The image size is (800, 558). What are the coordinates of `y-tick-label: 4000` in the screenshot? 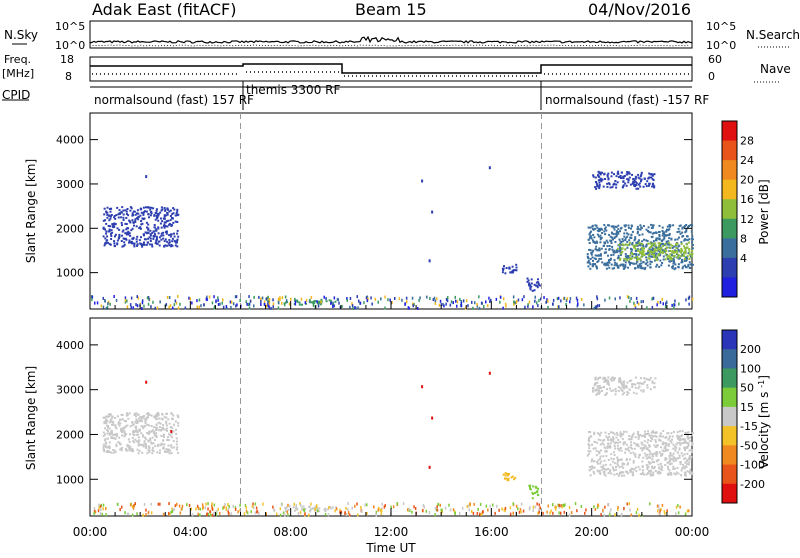 It's located at (70, 140).